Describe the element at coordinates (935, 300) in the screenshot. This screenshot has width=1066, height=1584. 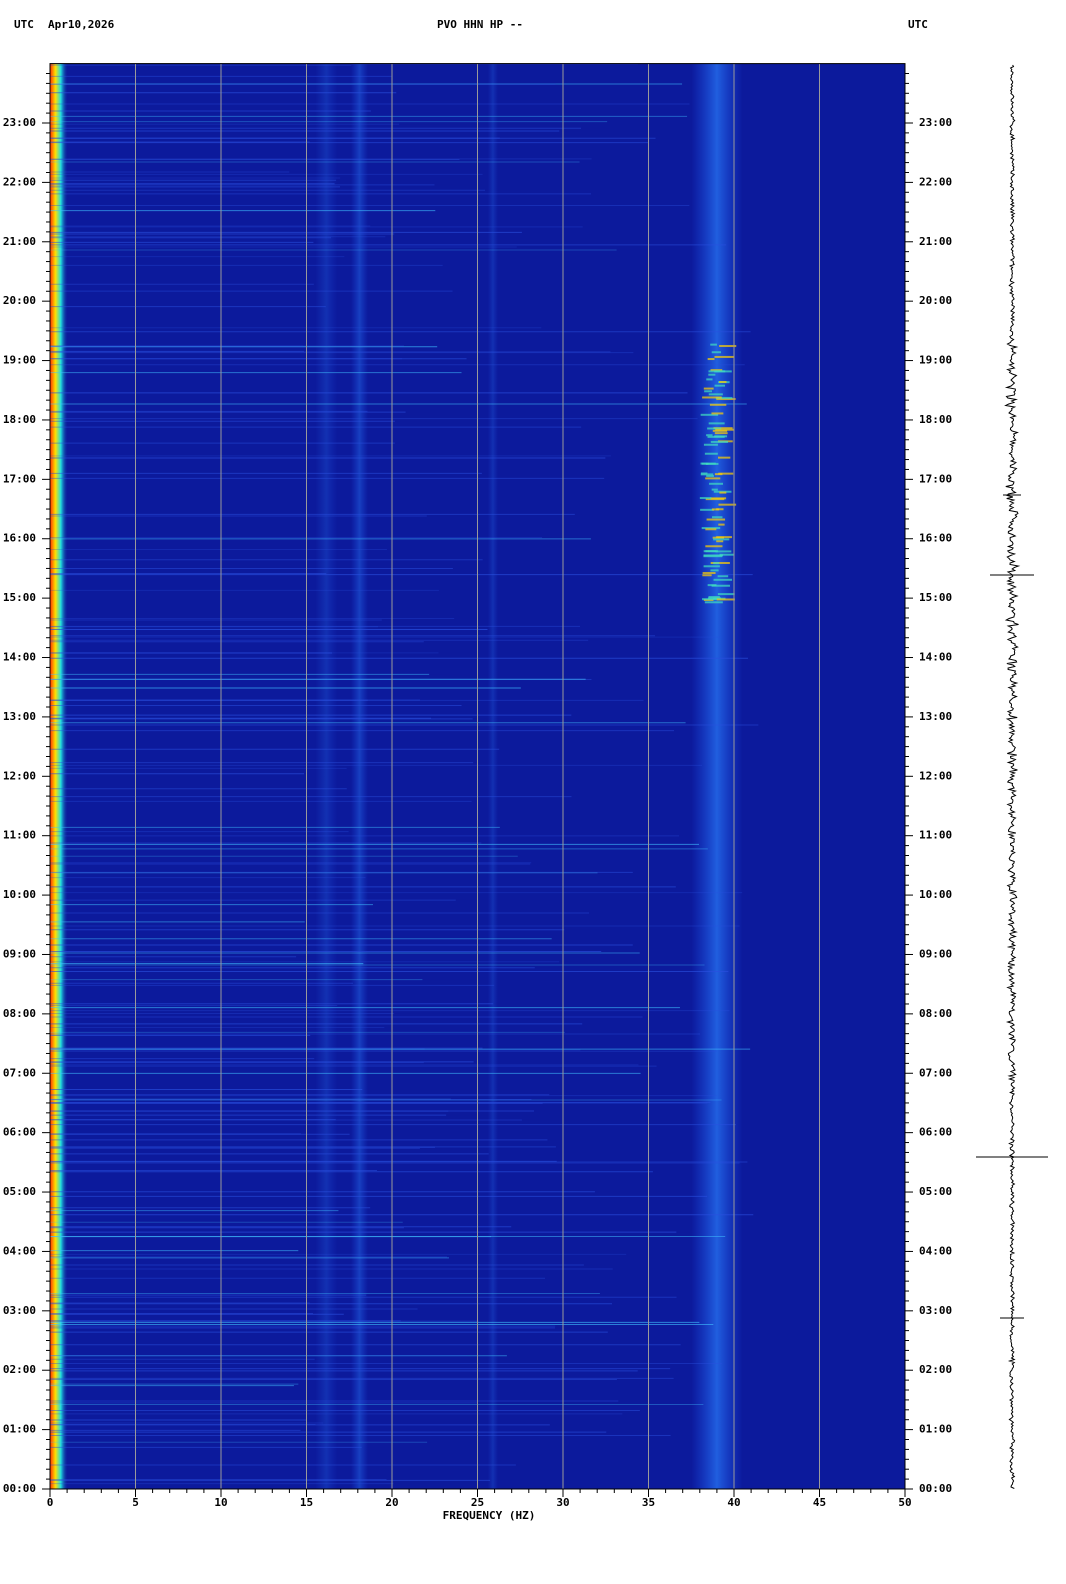
I see `y-tick-label: 20:00` at that location.